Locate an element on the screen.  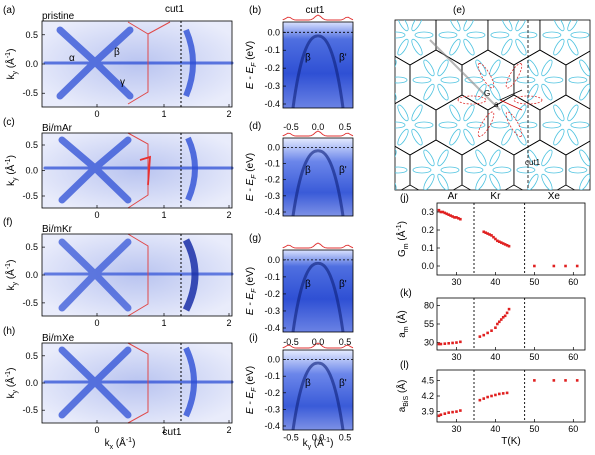
panel-g-ytick: -0.2 is located at coordinates (272, 294).